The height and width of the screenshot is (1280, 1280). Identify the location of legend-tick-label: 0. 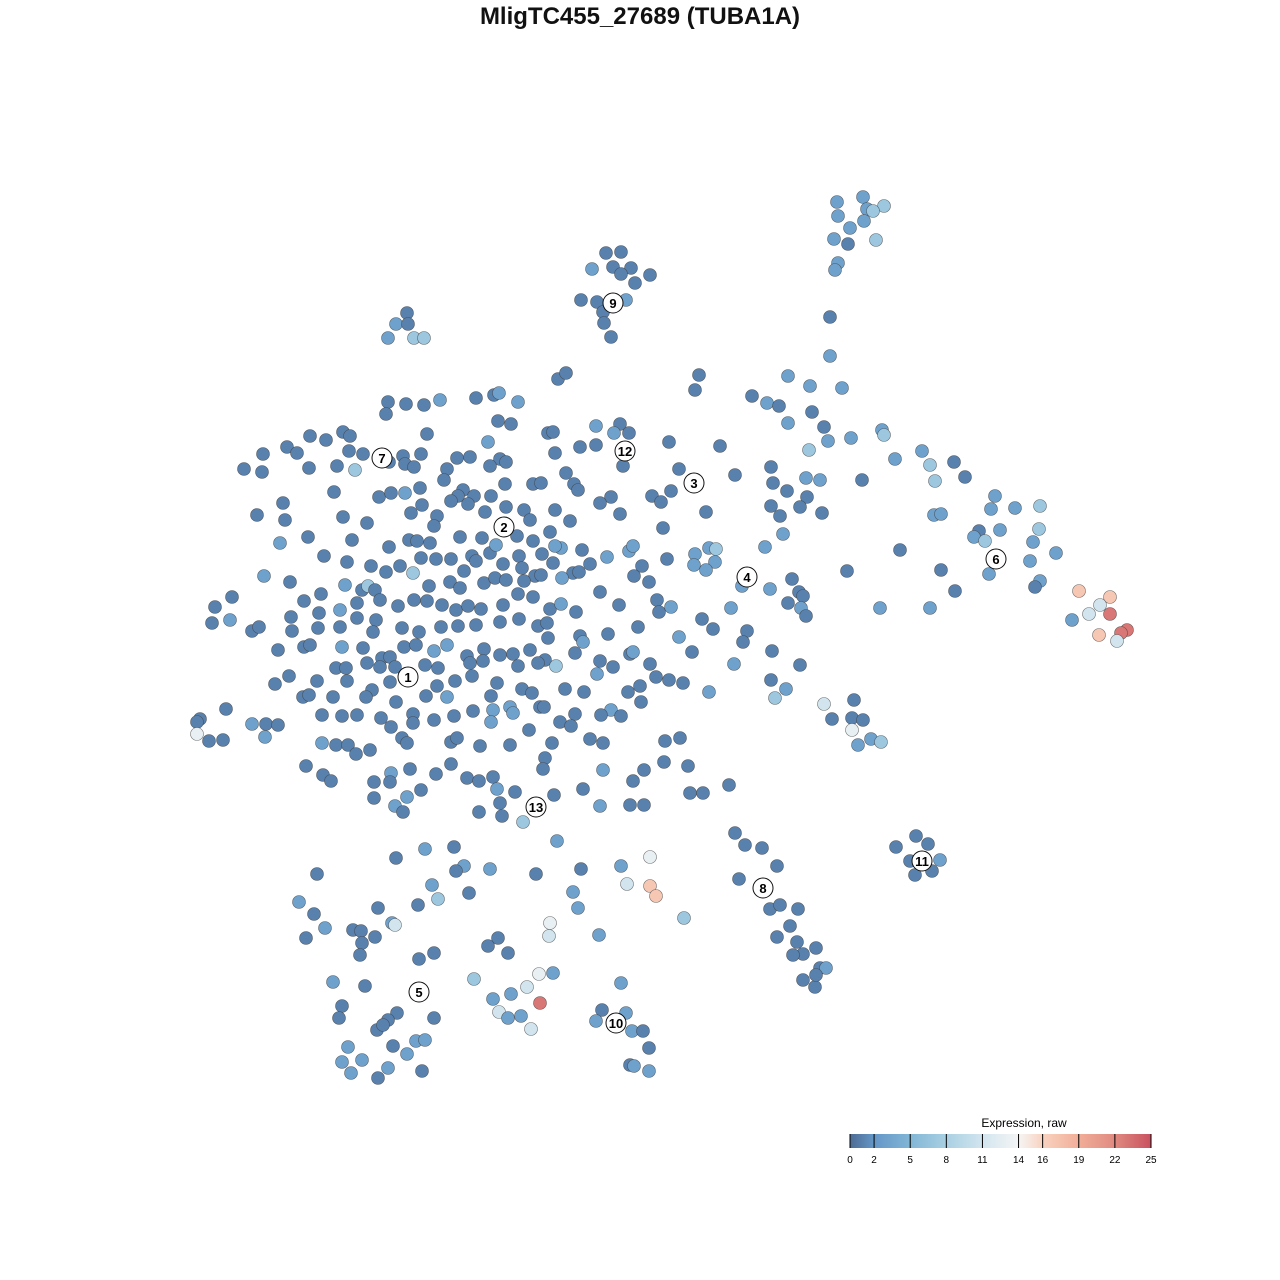
(850, 1160).